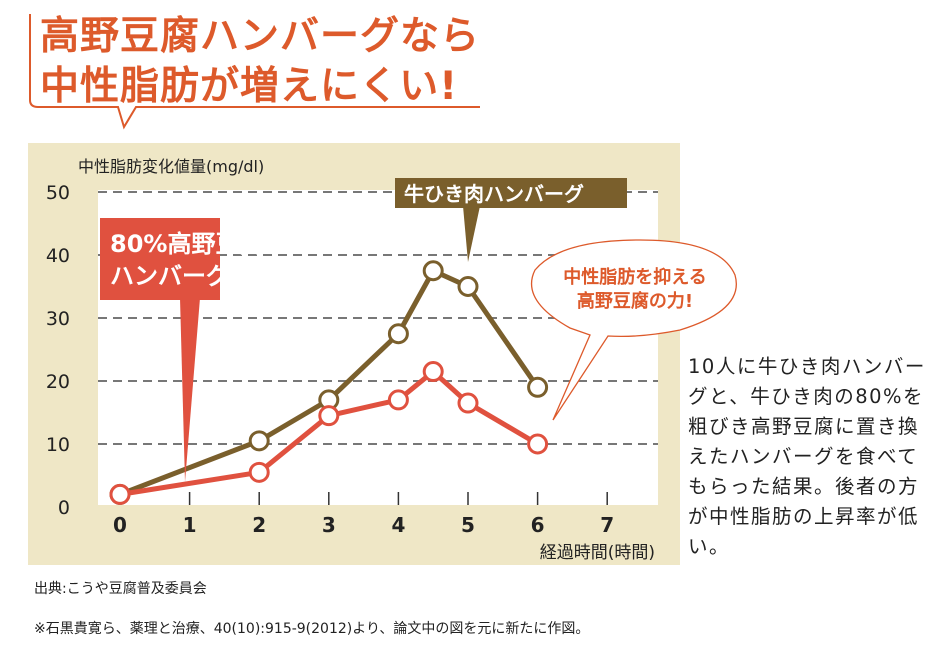 The image size is (940, 649). I want to click on beef-label: 牛ひき肉ハンバーグ, so click(494, 194).